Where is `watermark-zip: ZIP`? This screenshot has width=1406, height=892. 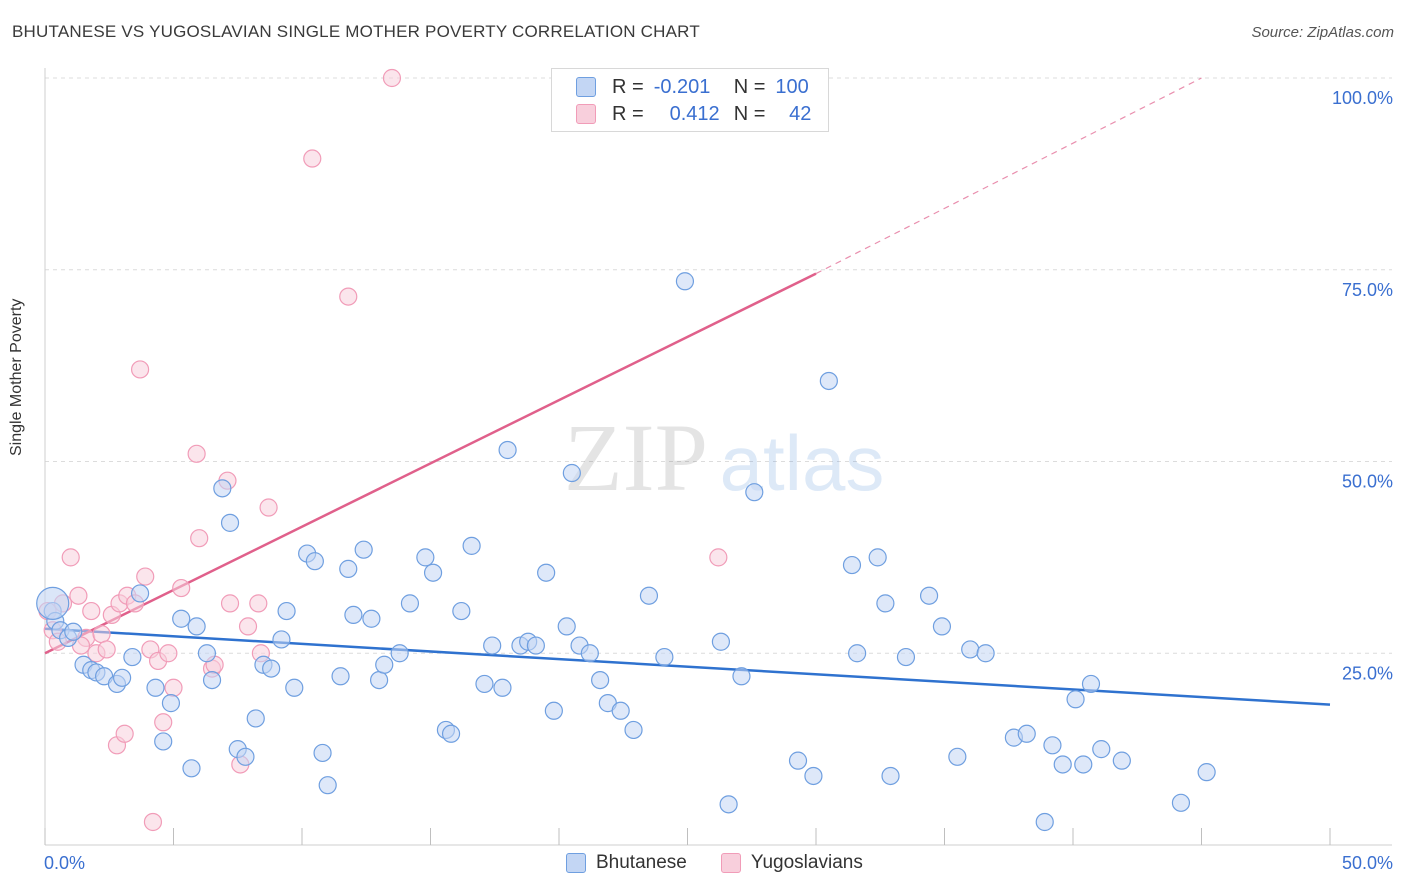 watermark-zip: ZIP is located at coordinates (636, 457).